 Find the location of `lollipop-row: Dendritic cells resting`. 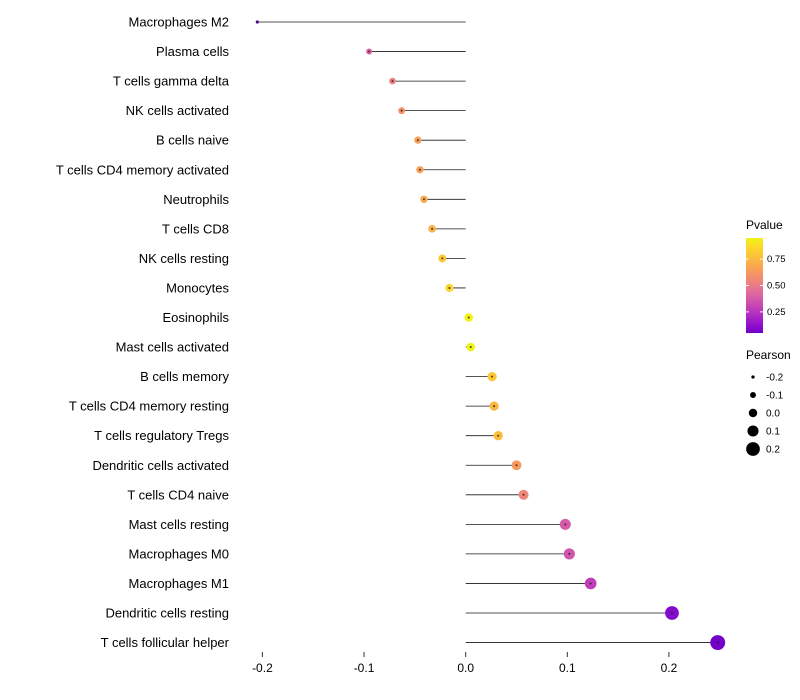

lollipop-row: Dendritic cells resting is located at coordinates (392, 613).